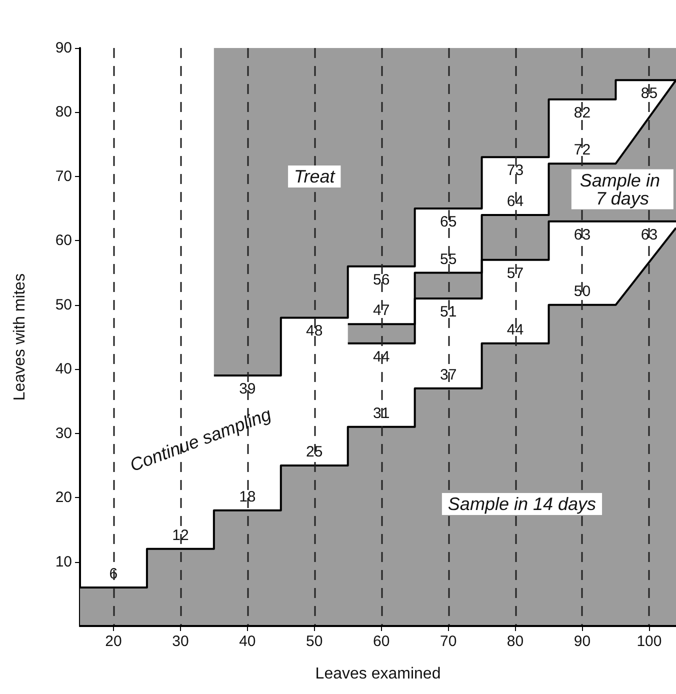  Describe the element at coordinates (381, 279) in the screenshot. I see `data-label: 56` at that location.